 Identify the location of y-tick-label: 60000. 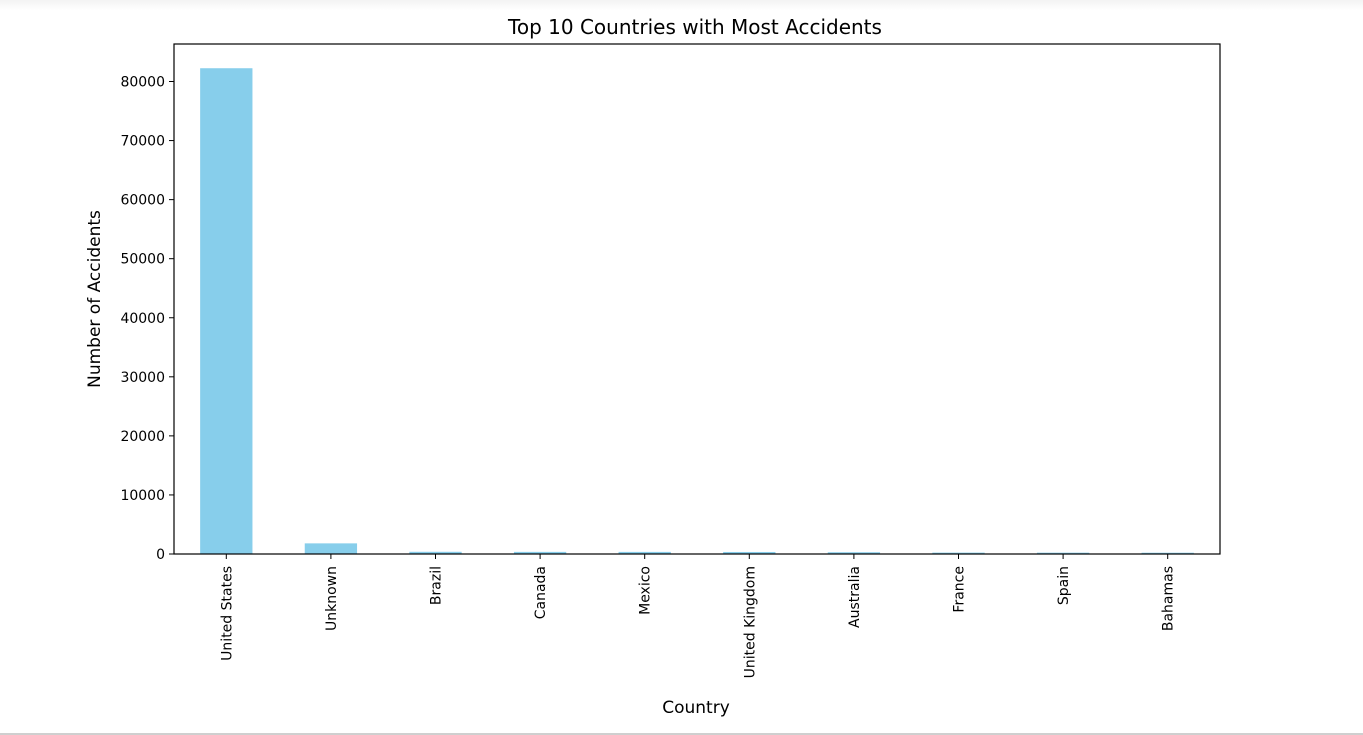
(142, 201).